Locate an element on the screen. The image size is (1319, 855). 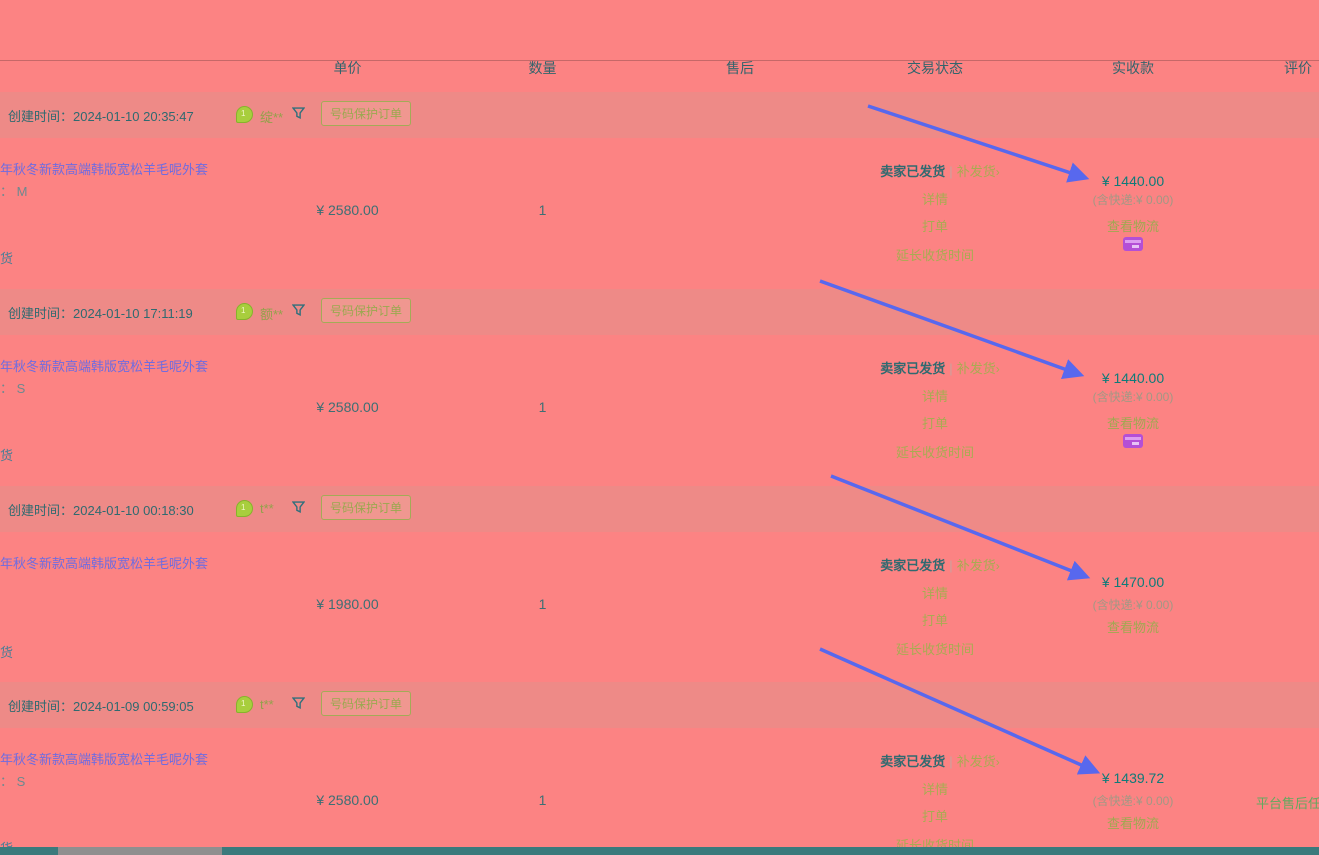
created-value: 2024-01-09 00:59:05 is located at coordinates (133, 706).